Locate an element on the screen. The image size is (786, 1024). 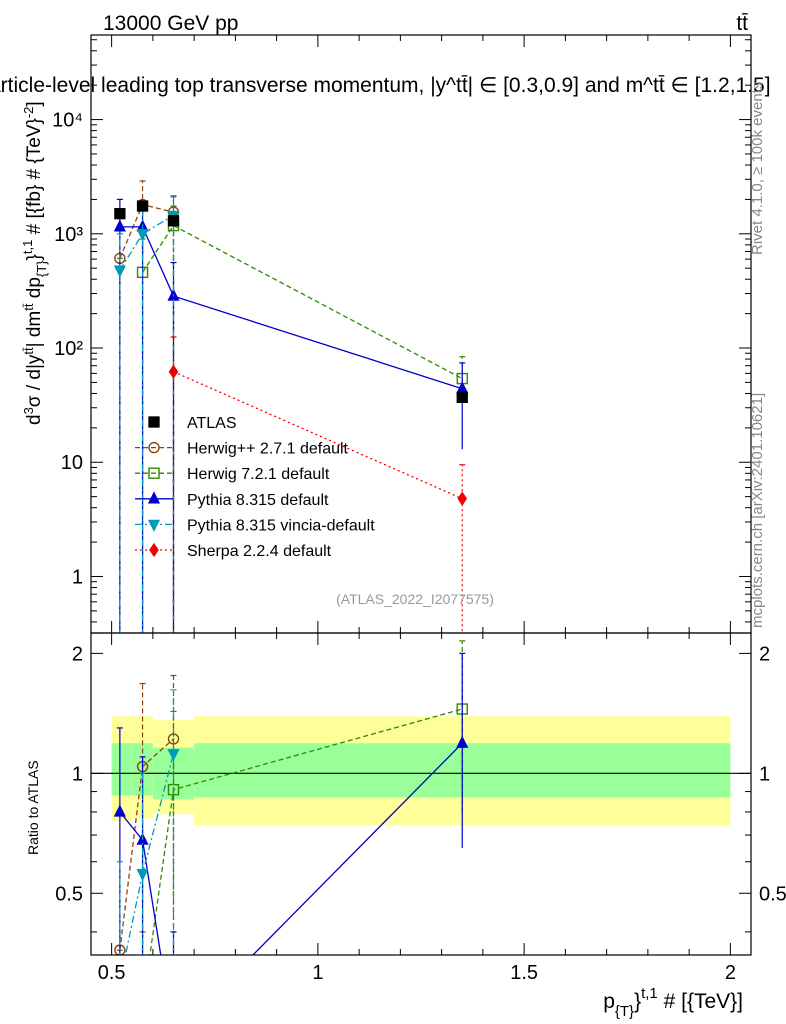
series-sherpa is located at coordinates (318, 484).